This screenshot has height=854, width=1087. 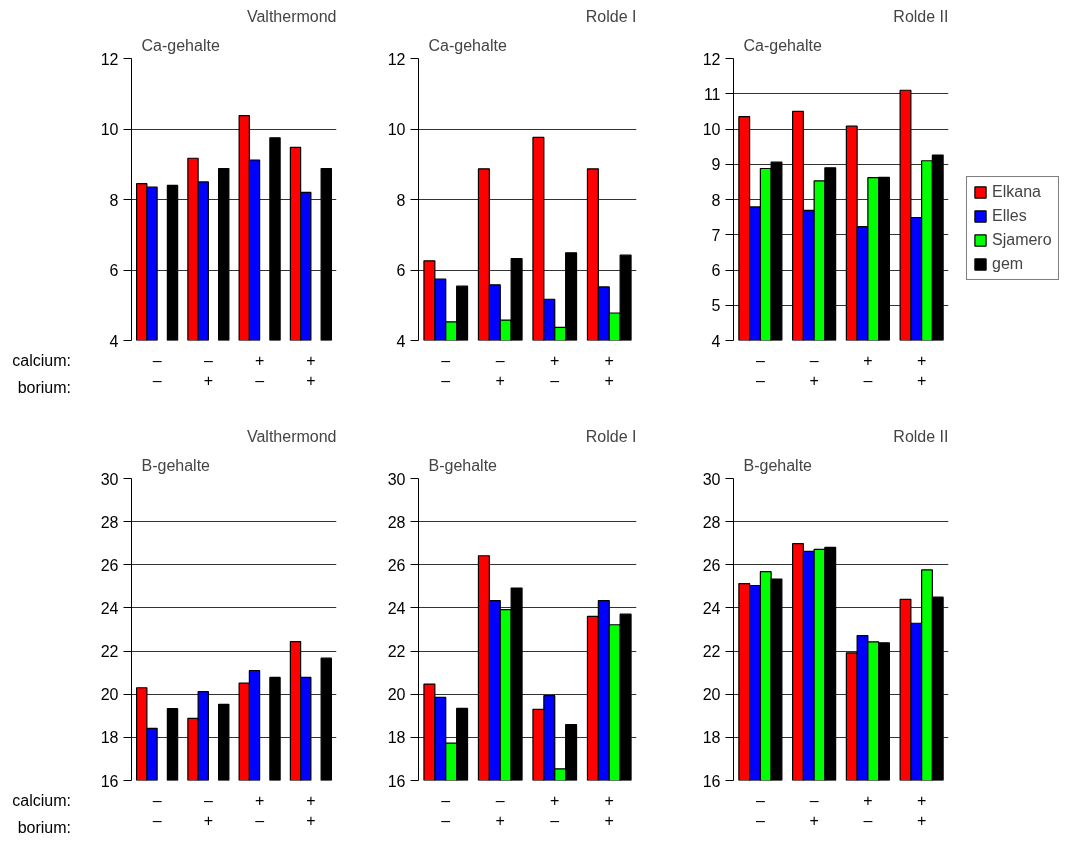 I want to click on y-tick-label: 7, so click(x=716, y=235).